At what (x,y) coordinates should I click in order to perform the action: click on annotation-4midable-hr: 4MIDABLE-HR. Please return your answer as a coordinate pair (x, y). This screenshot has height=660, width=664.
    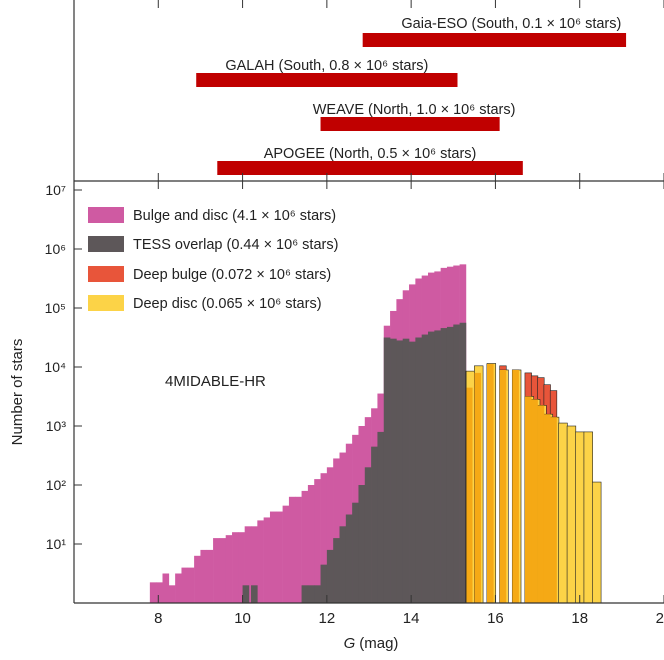
    Looking at the image, I should click on (215, 381).